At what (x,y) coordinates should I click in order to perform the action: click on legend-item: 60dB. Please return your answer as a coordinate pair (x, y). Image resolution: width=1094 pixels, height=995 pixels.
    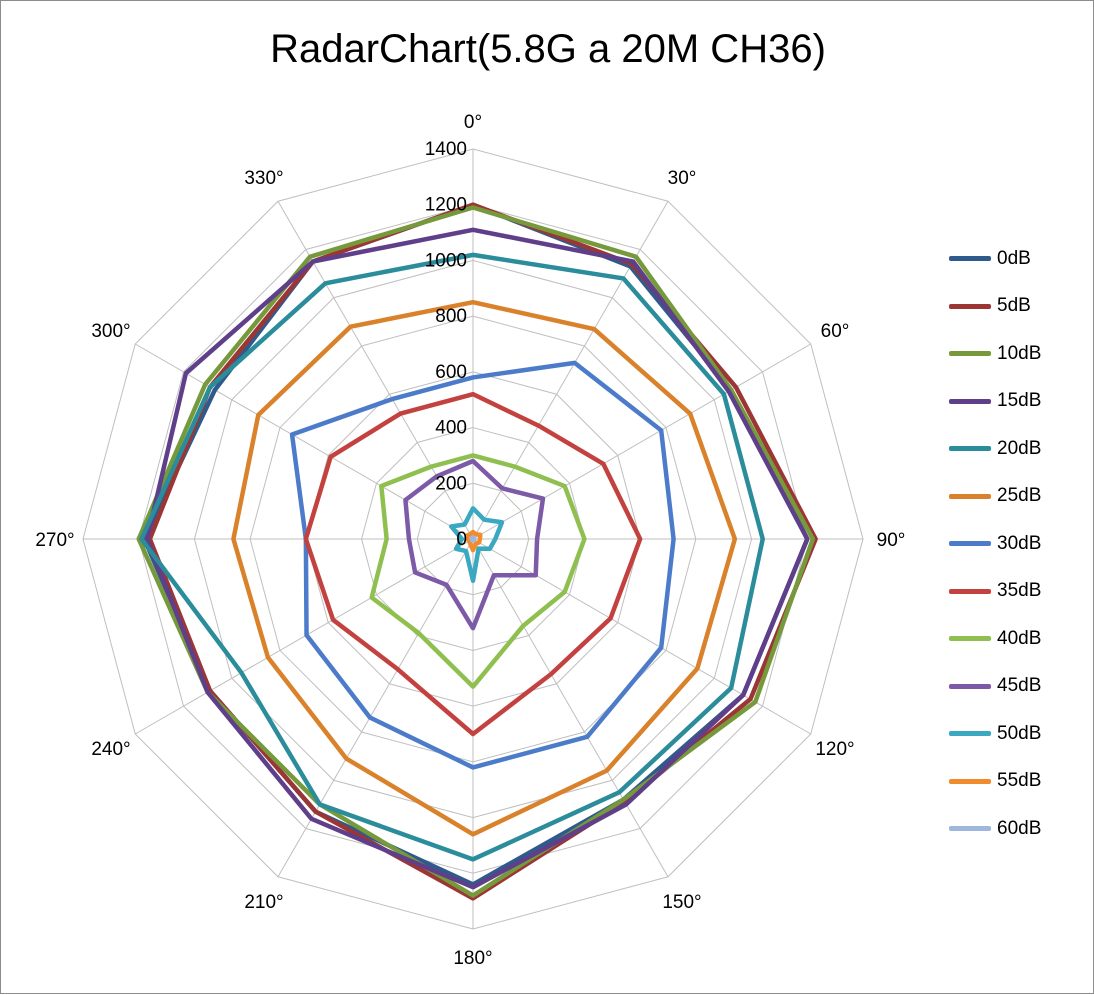
    Looking at the image, I should click on (1019, 829).